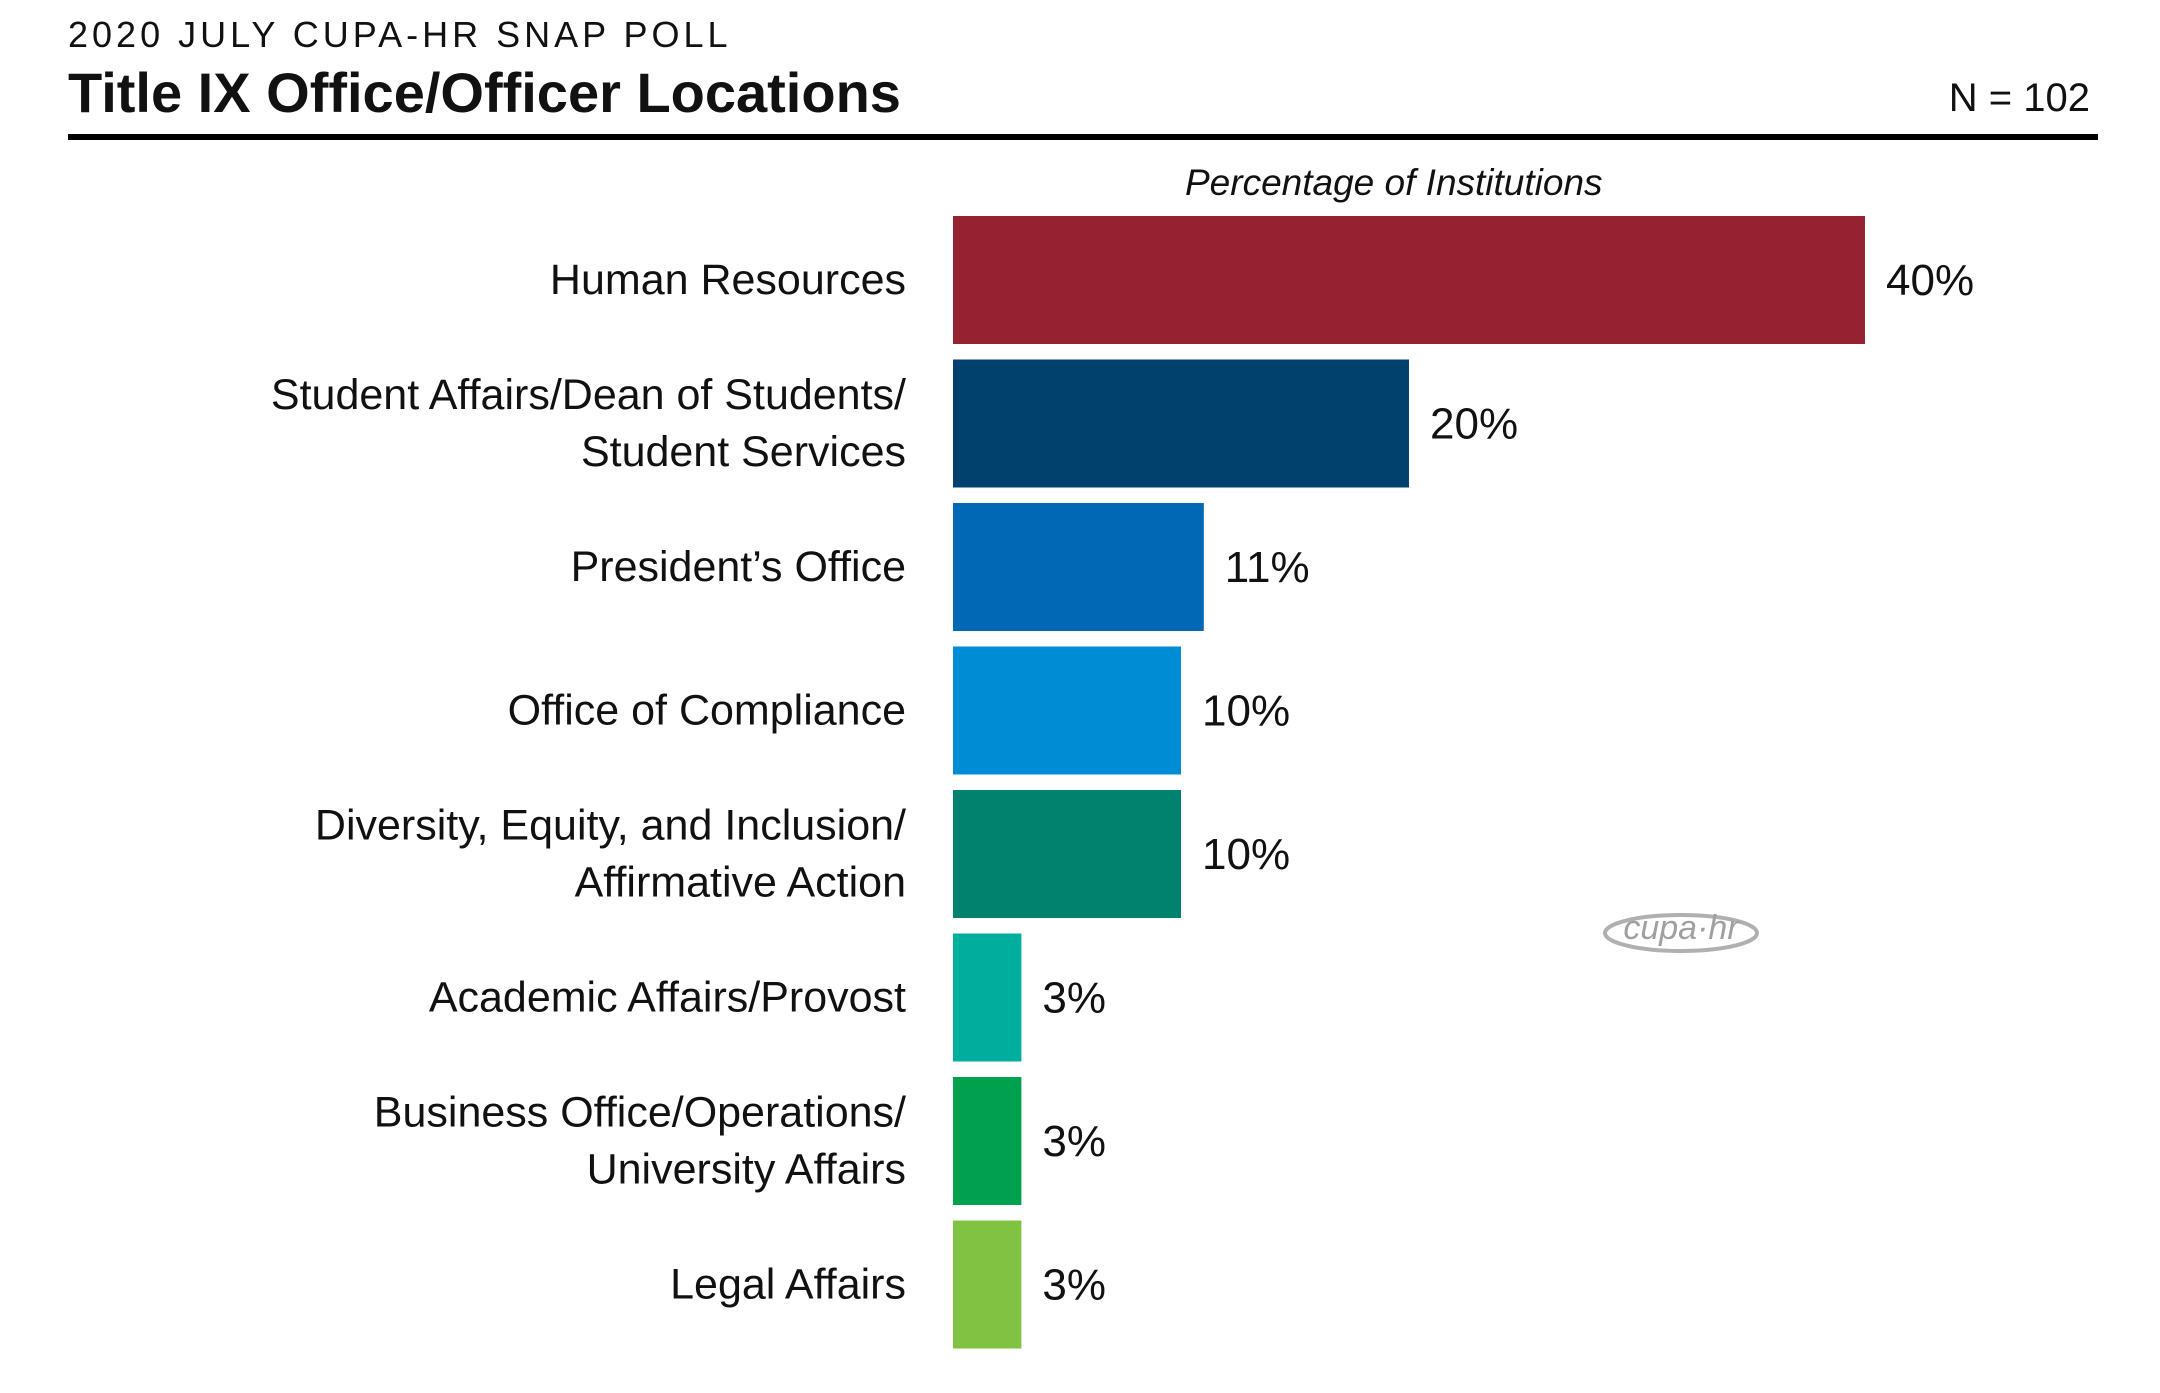 The height and width of the screenshot is (1393, 2160). Describe the element at coordinates (610, 826) in the screenshot. I see `category-label: Diversity, Equity, and Inclusion/` at that location.